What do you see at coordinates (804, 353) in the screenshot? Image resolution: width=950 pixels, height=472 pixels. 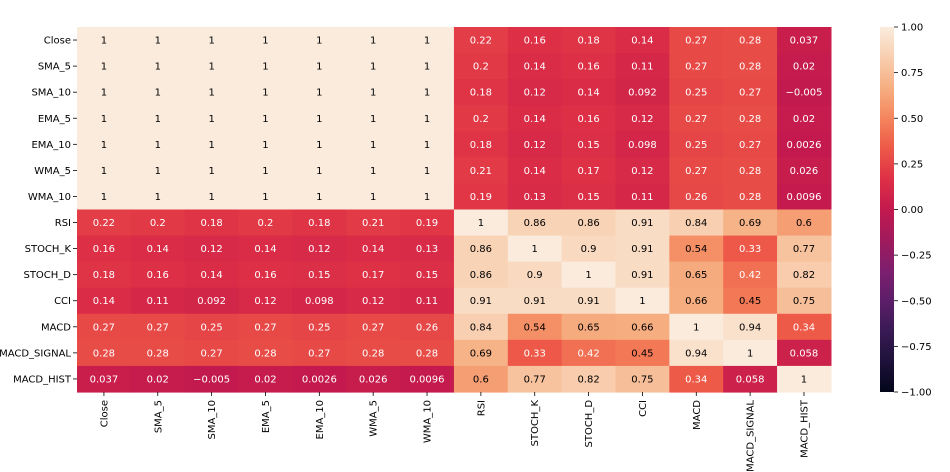 I see `cell-value-label: 0.058` at bounding box center [804, 353].